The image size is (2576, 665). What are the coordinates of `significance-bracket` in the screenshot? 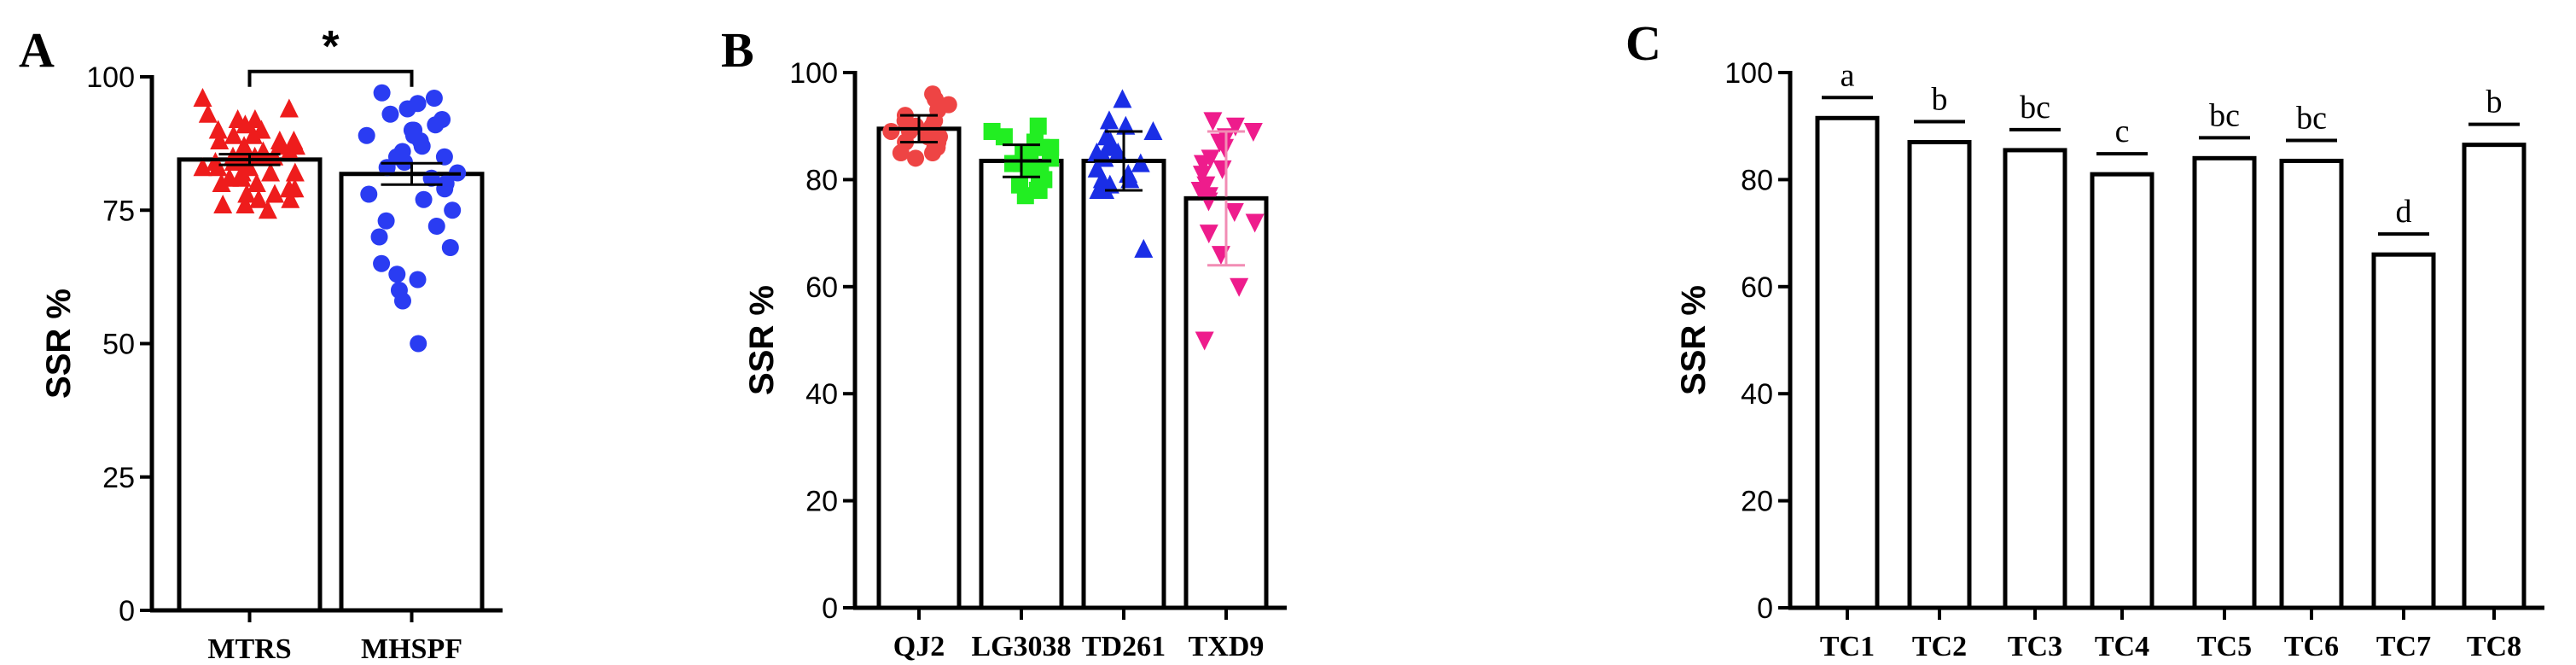 It's located at (330, 78).